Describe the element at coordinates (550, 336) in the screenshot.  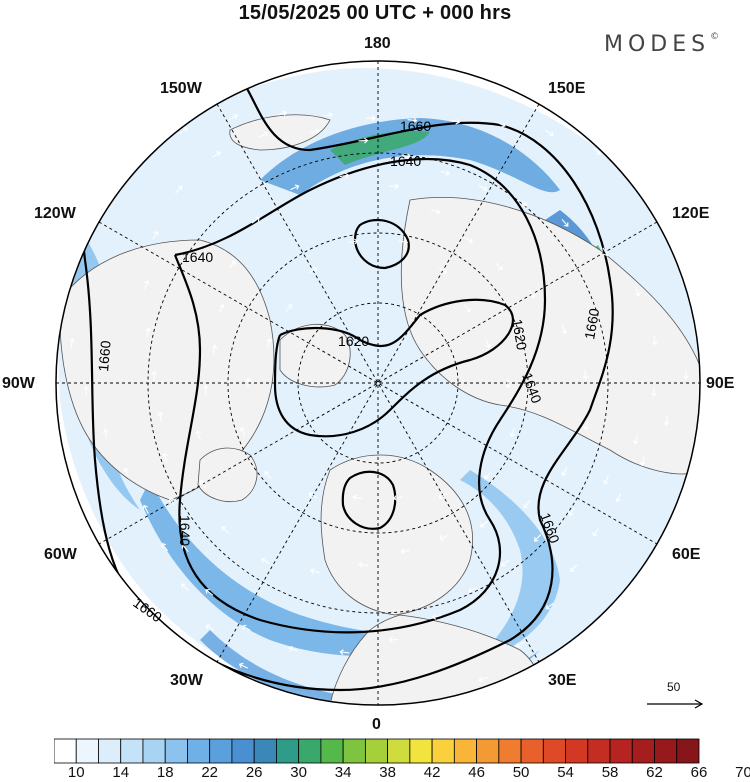
I see `land-asia-russia` at that location.